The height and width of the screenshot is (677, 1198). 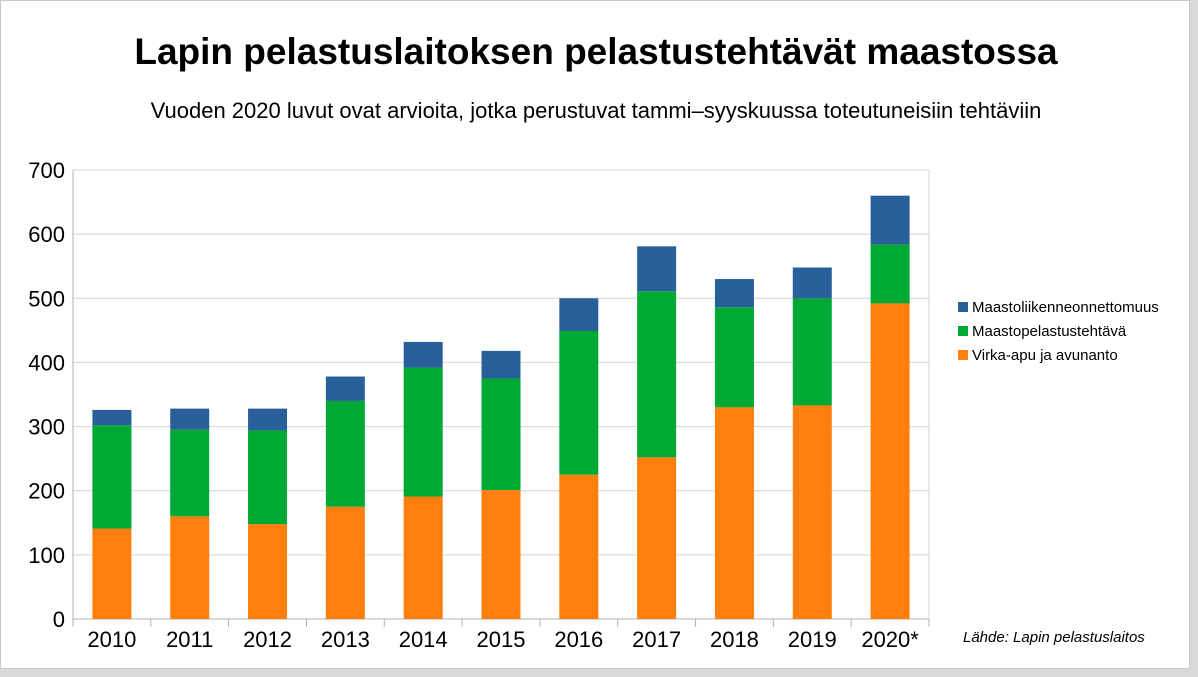 I want to click on source-note: Lähde: Lapin pelastuslaitos, so click(x=1054, y=637).